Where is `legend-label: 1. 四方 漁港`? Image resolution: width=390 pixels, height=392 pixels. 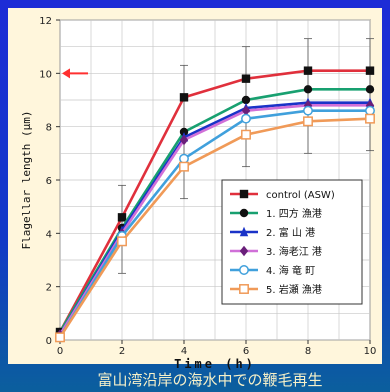
legend-label: 1. 四方 漁港 is located at coordinates (294, 213).